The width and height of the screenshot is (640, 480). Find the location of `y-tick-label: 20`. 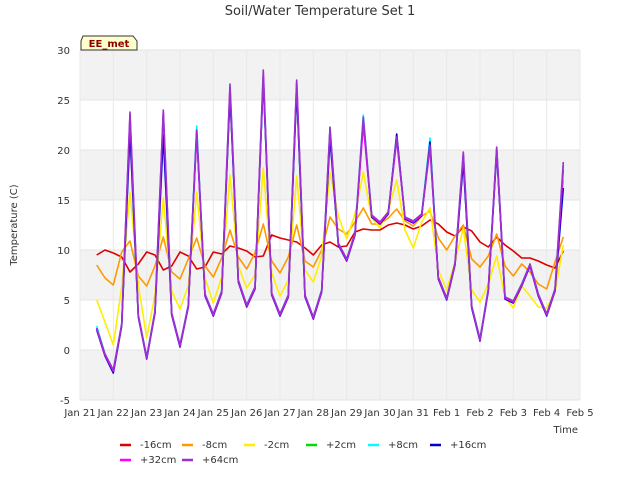

y-tick-label: 20 is located at coordinates (63, 151).